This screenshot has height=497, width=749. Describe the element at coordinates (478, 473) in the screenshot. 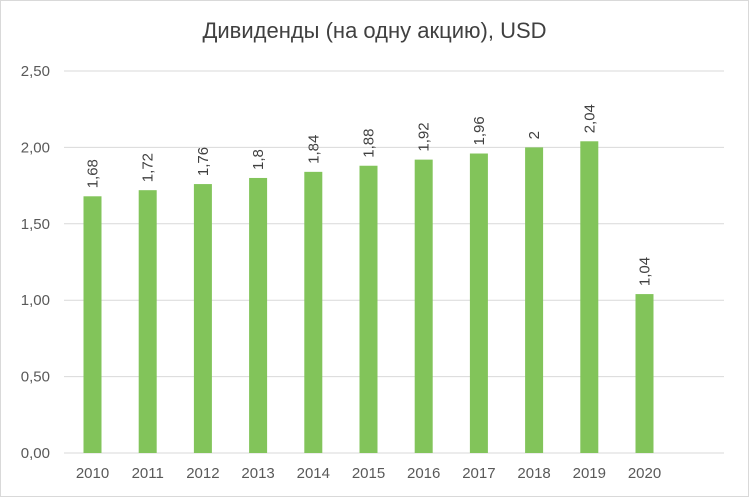

I see `x-tick-label: 2017` at that location.